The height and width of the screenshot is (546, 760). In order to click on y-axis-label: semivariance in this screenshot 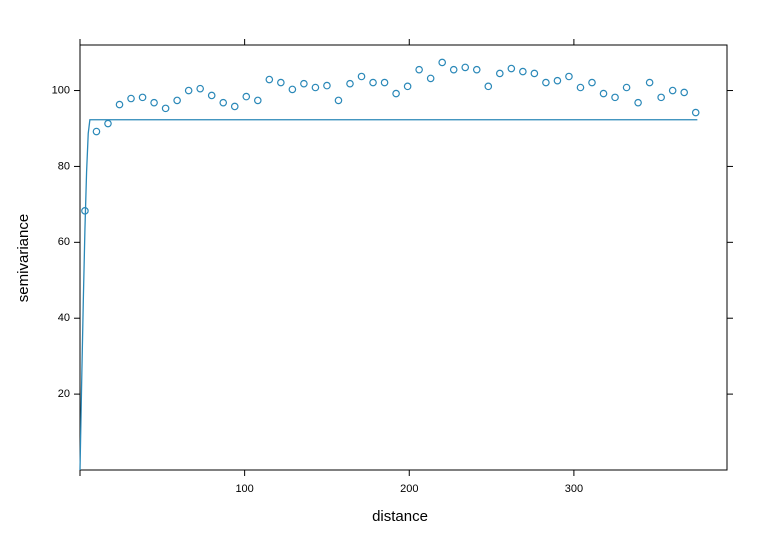, I will do `click(23, 258)`.